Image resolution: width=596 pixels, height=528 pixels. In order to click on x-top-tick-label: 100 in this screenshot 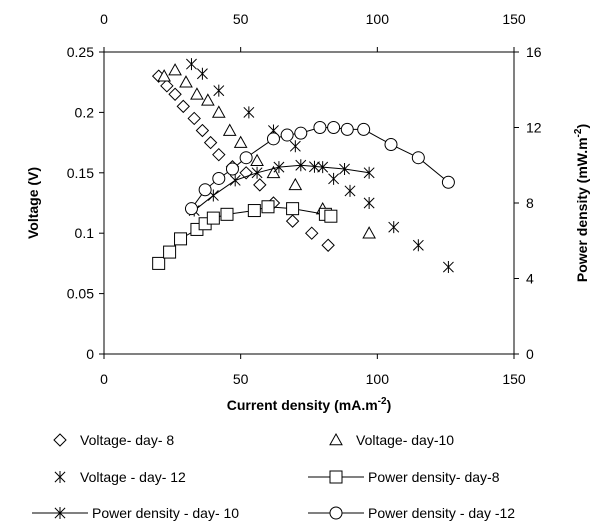, I will do `click(378, 19)`.